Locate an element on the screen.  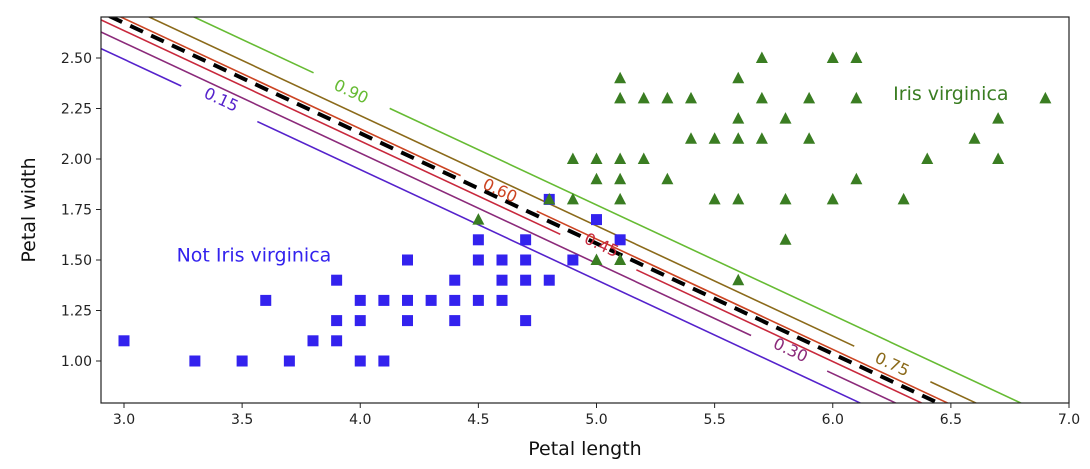
y-axis: 1.00 1.25 1.50 1.75 2.00 2.25 2.50 is located at coordinates (81, 210).